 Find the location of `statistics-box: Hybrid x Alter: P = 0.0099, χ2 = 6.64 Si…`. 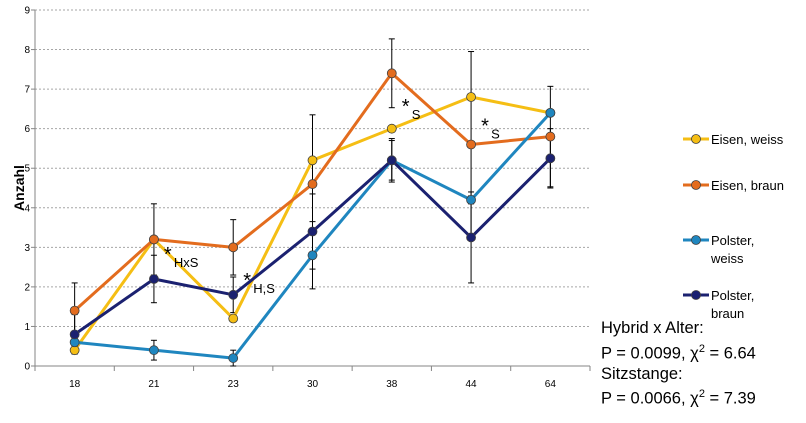

statistics-box: Hybrid x Alter: P = 0.0099, χ2 = 6.64 Si… is located at coordinates (678, 363).